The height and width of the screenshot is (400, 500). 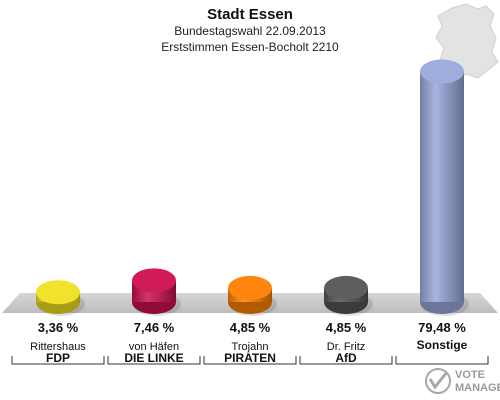 I want to click on bar-sonstige, so click(x=444, y=187).